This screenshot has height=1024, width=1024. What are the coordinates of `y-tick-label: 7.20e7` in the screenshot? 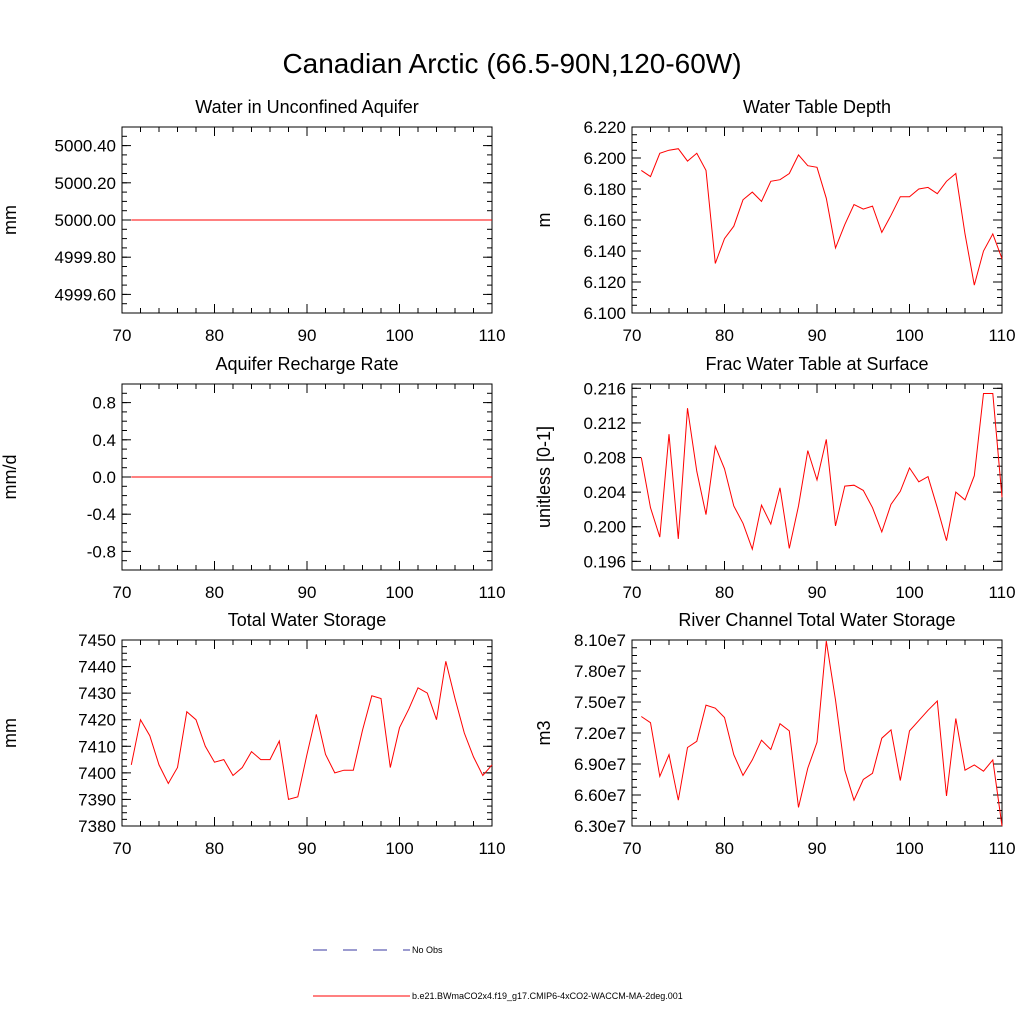 It's located at (600, 733).